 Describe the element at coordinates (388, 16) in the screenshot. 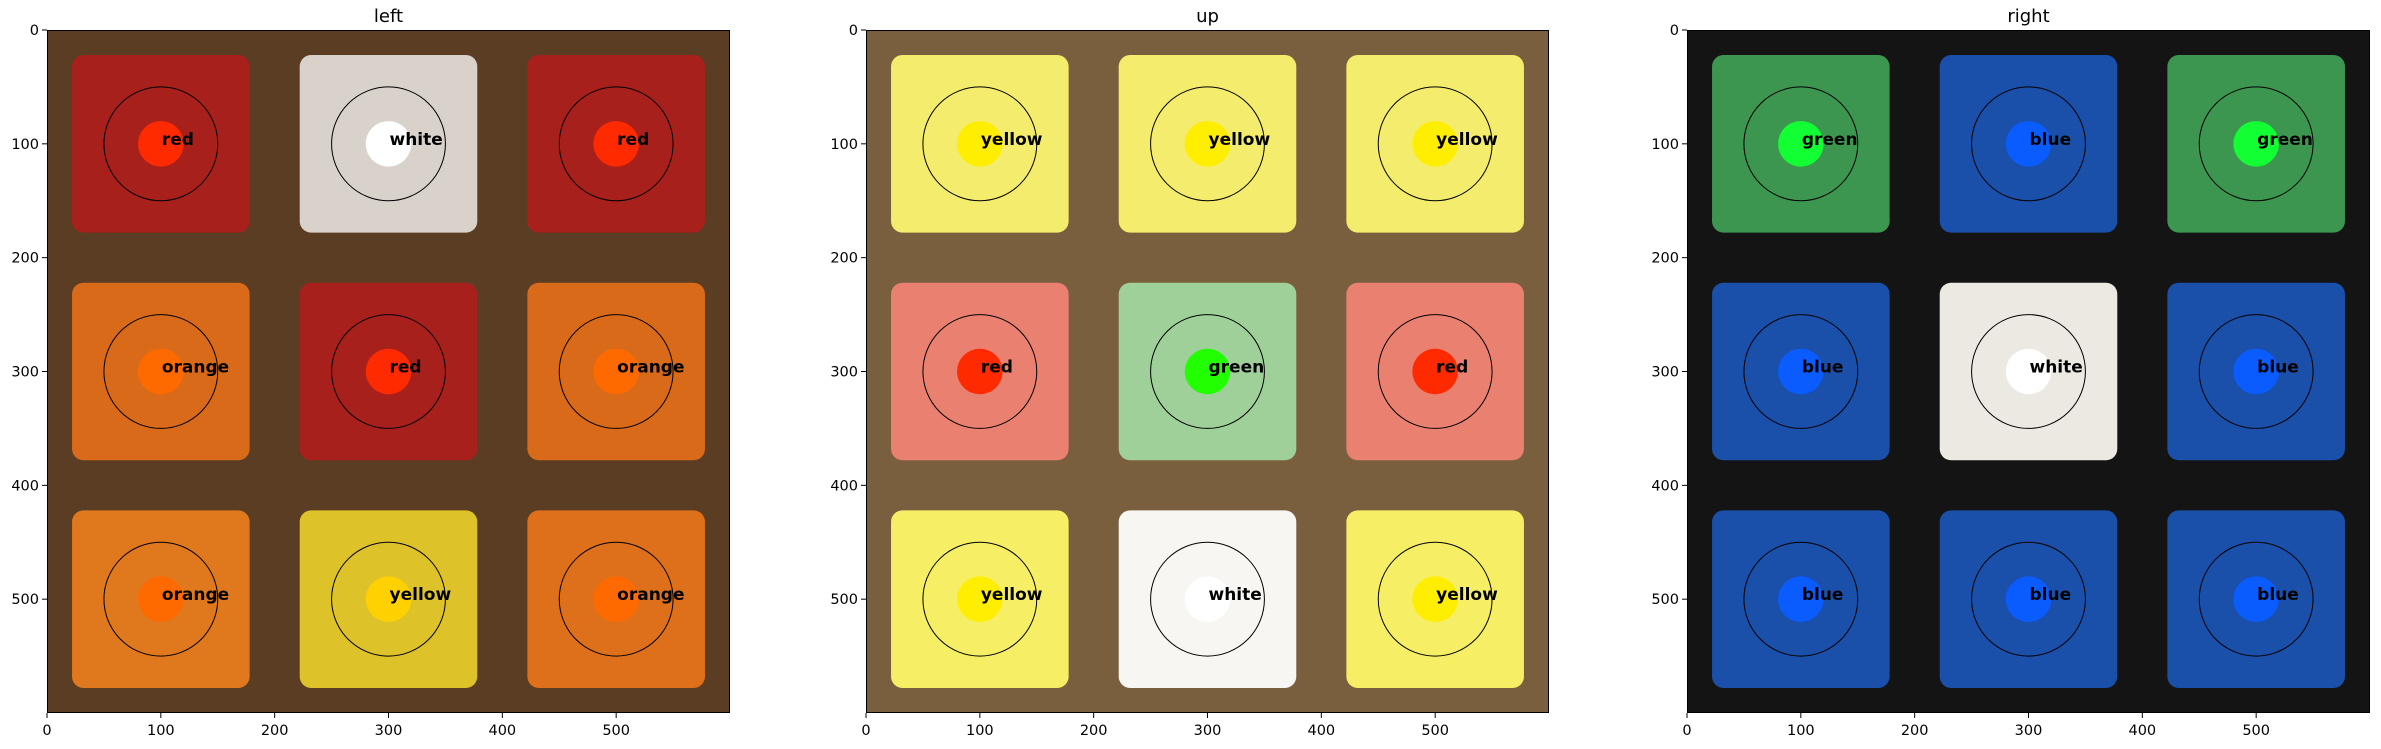

I see `panel-title: left` at that location.